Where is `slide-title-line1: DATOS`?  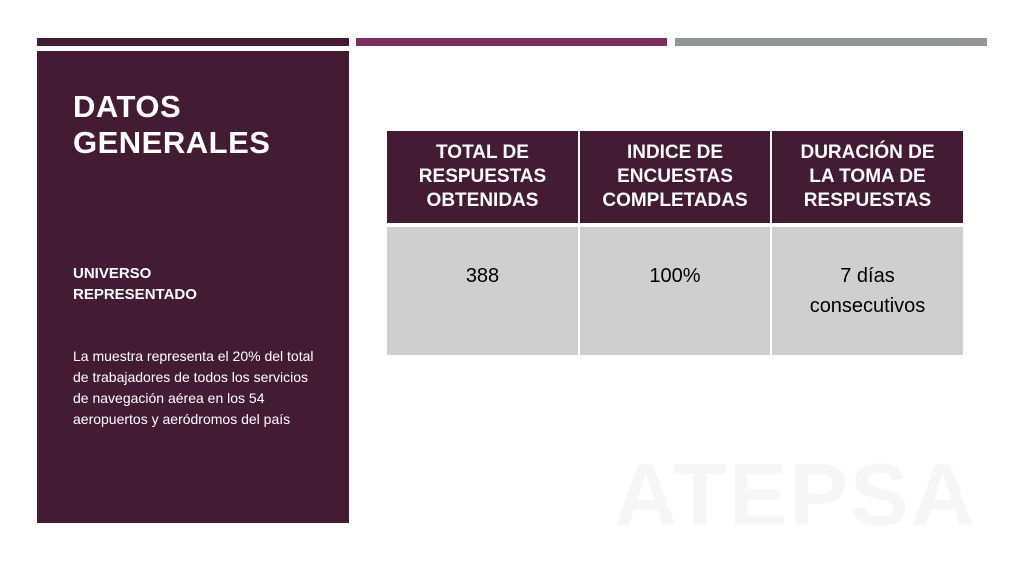 slide-title-line1: DATOS is located at coordinates (127, 106).